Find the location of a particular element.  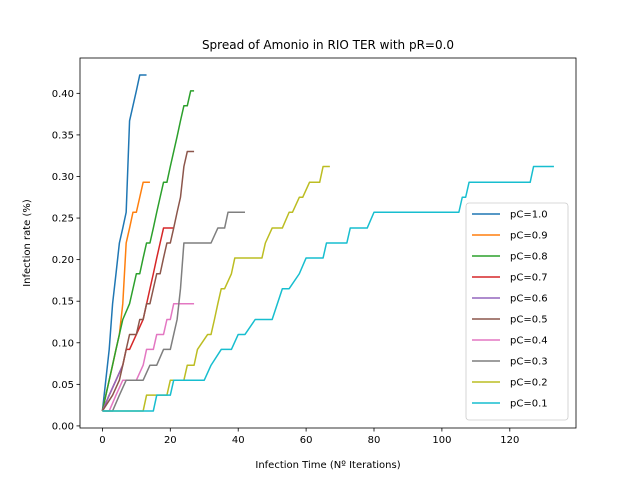

y-axis: 0.00 0.05 0.10 0.15 0.20 0.25 0.30 0.35 0.40 is located at coordinates (66, 260).